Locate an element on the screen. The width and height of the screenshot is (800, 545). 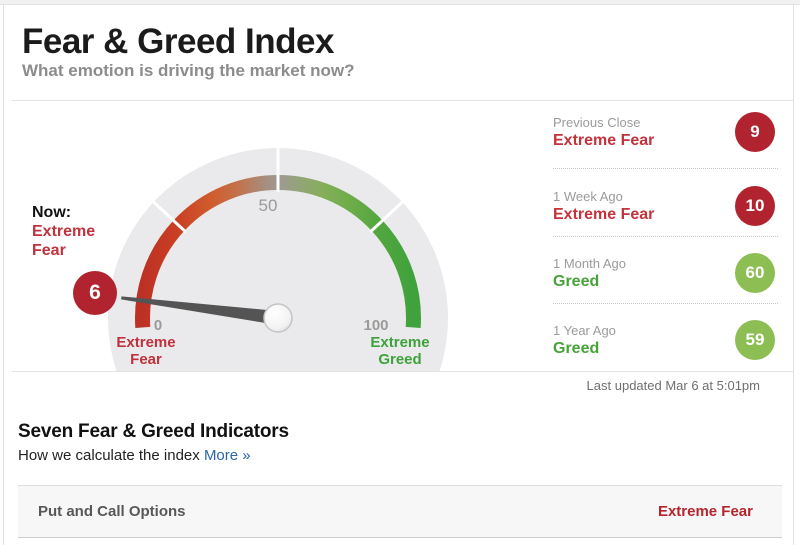
history-item-value-badge: 59 is located at coordinates (755, 340).